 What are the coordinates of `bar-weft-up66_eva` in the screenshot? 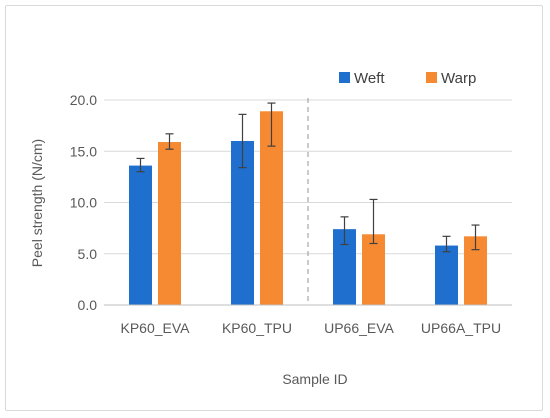 It's located at (344, 267).